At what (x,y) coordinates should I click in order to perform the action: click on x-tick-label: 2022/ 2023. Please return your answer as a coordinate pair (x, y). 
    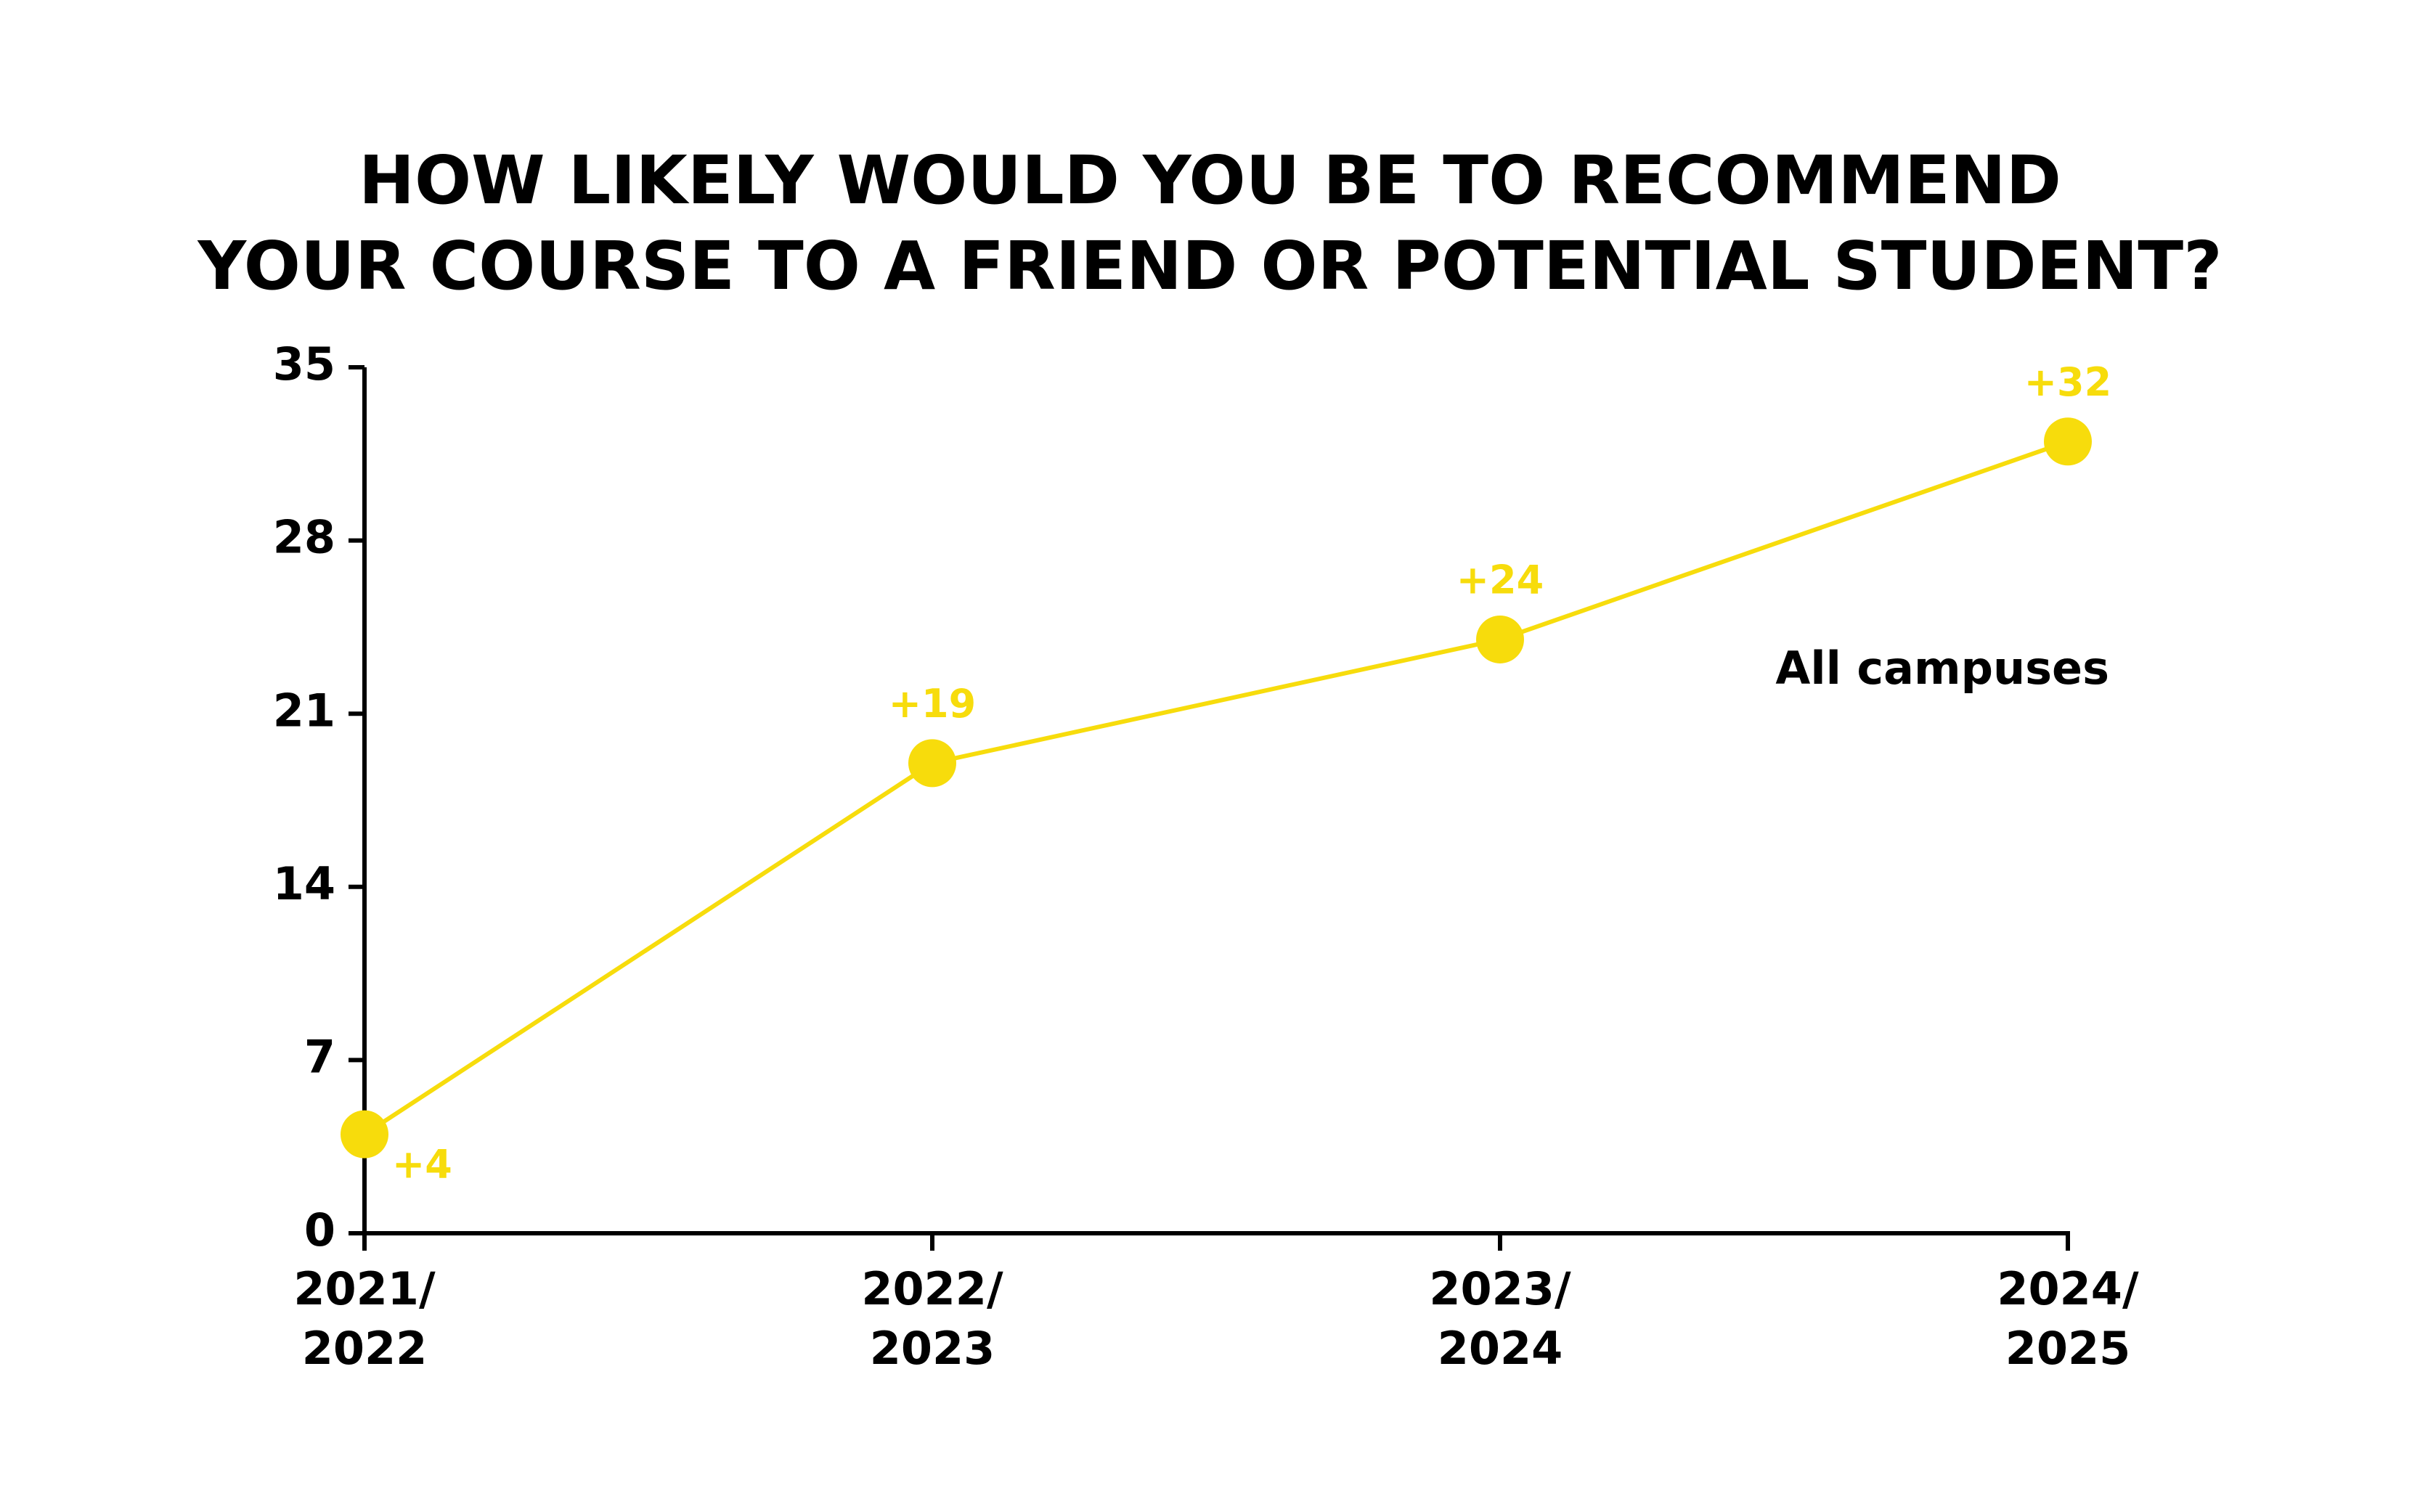
    Looking at the image, I should click on (932, 1318).